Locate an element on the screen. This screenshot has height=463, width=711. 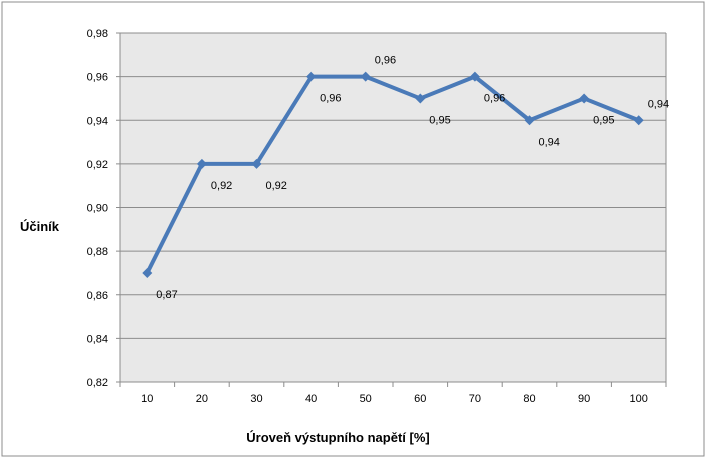
y-tick-label: 0,94 is located at coordinates (97, 121).